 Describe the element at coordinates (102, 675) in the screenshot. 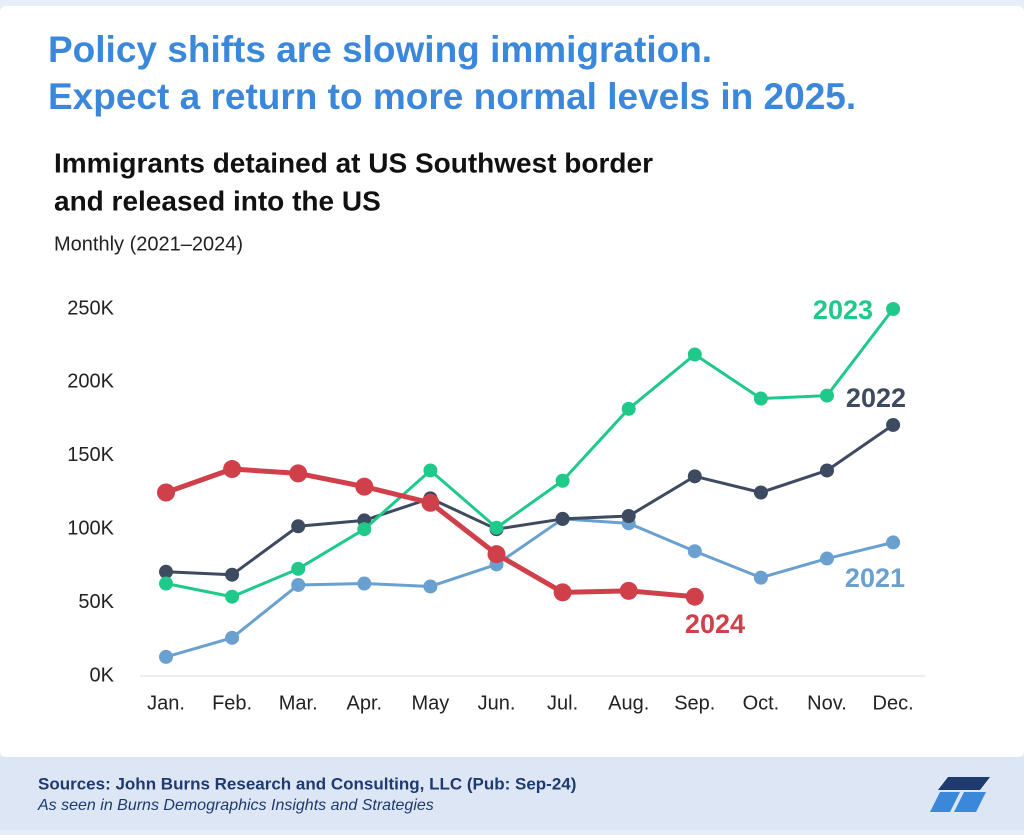

I see `y-tick-label: 0K` at that location.